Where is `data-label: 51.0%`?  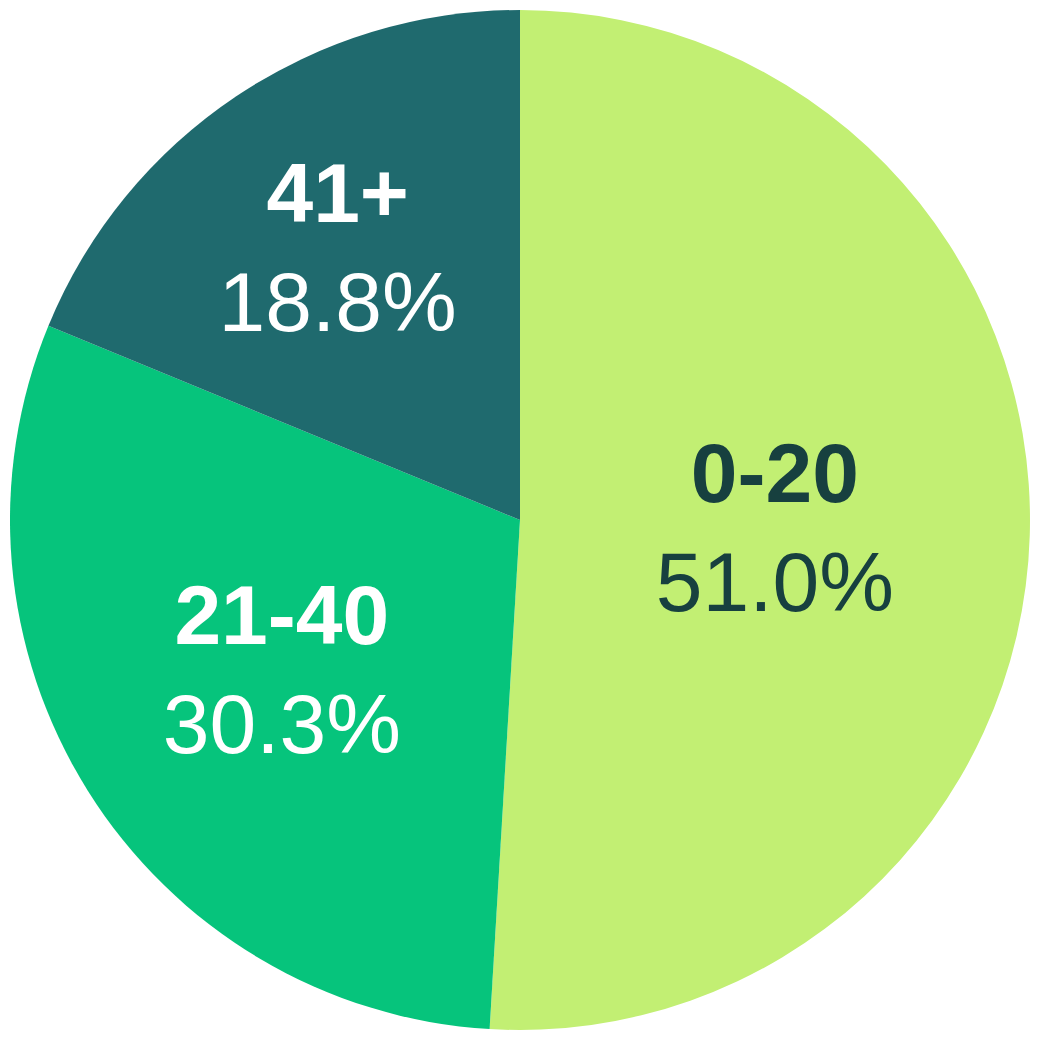
data-label: 51.0% is located at coordinates (774, 582).